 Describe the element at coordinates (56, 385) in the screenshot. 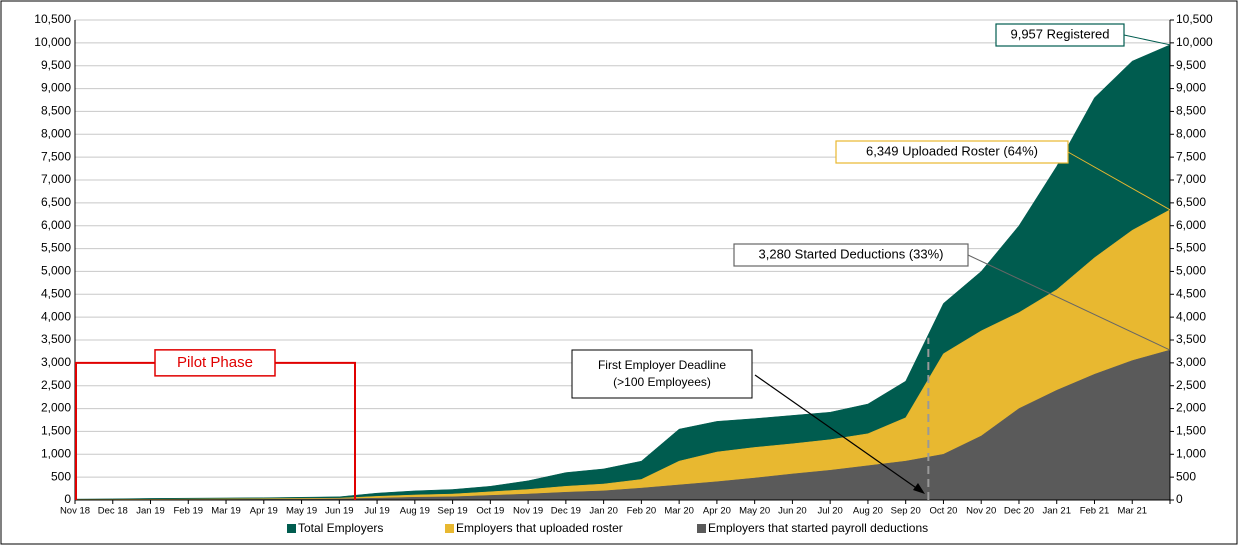

I see `y-tick-label: 2,500` at that location.